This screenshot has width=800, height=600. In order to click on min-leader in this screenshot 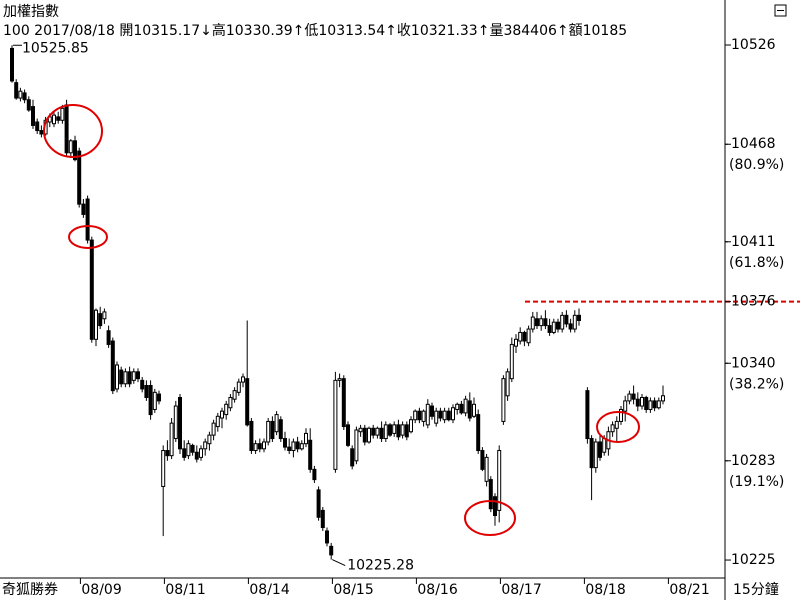, I will do `click(338, 563)`.